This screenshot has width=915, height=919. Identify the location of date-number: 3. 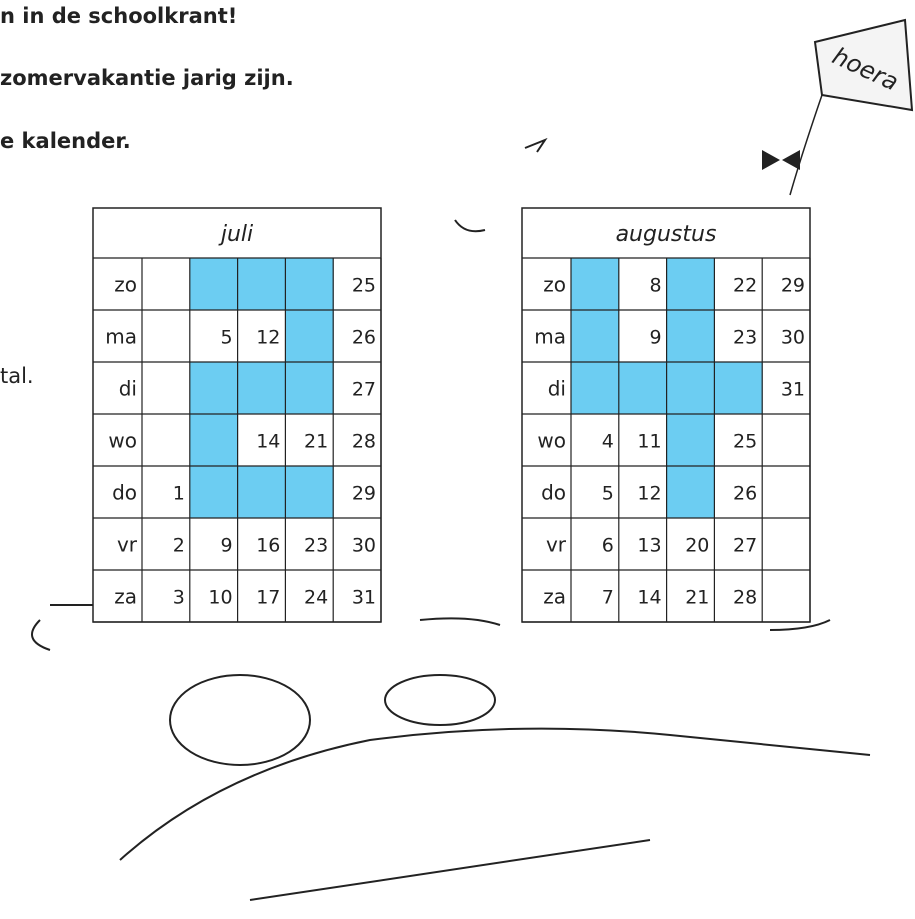
(179, 598).